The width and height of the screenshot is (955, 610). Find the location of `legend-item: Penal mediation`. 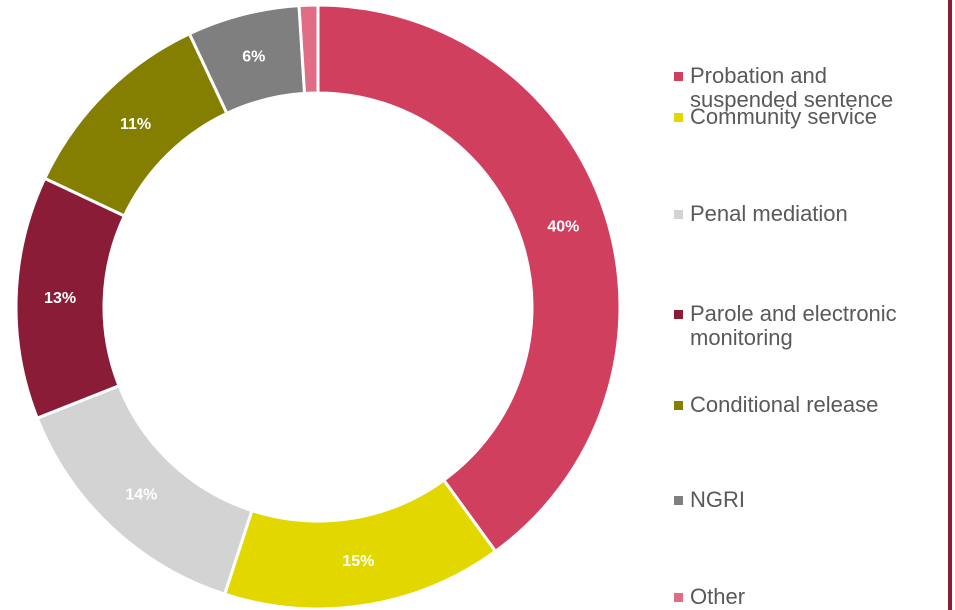

legend-item: Penal mediation is located at coordinates (799, 214).